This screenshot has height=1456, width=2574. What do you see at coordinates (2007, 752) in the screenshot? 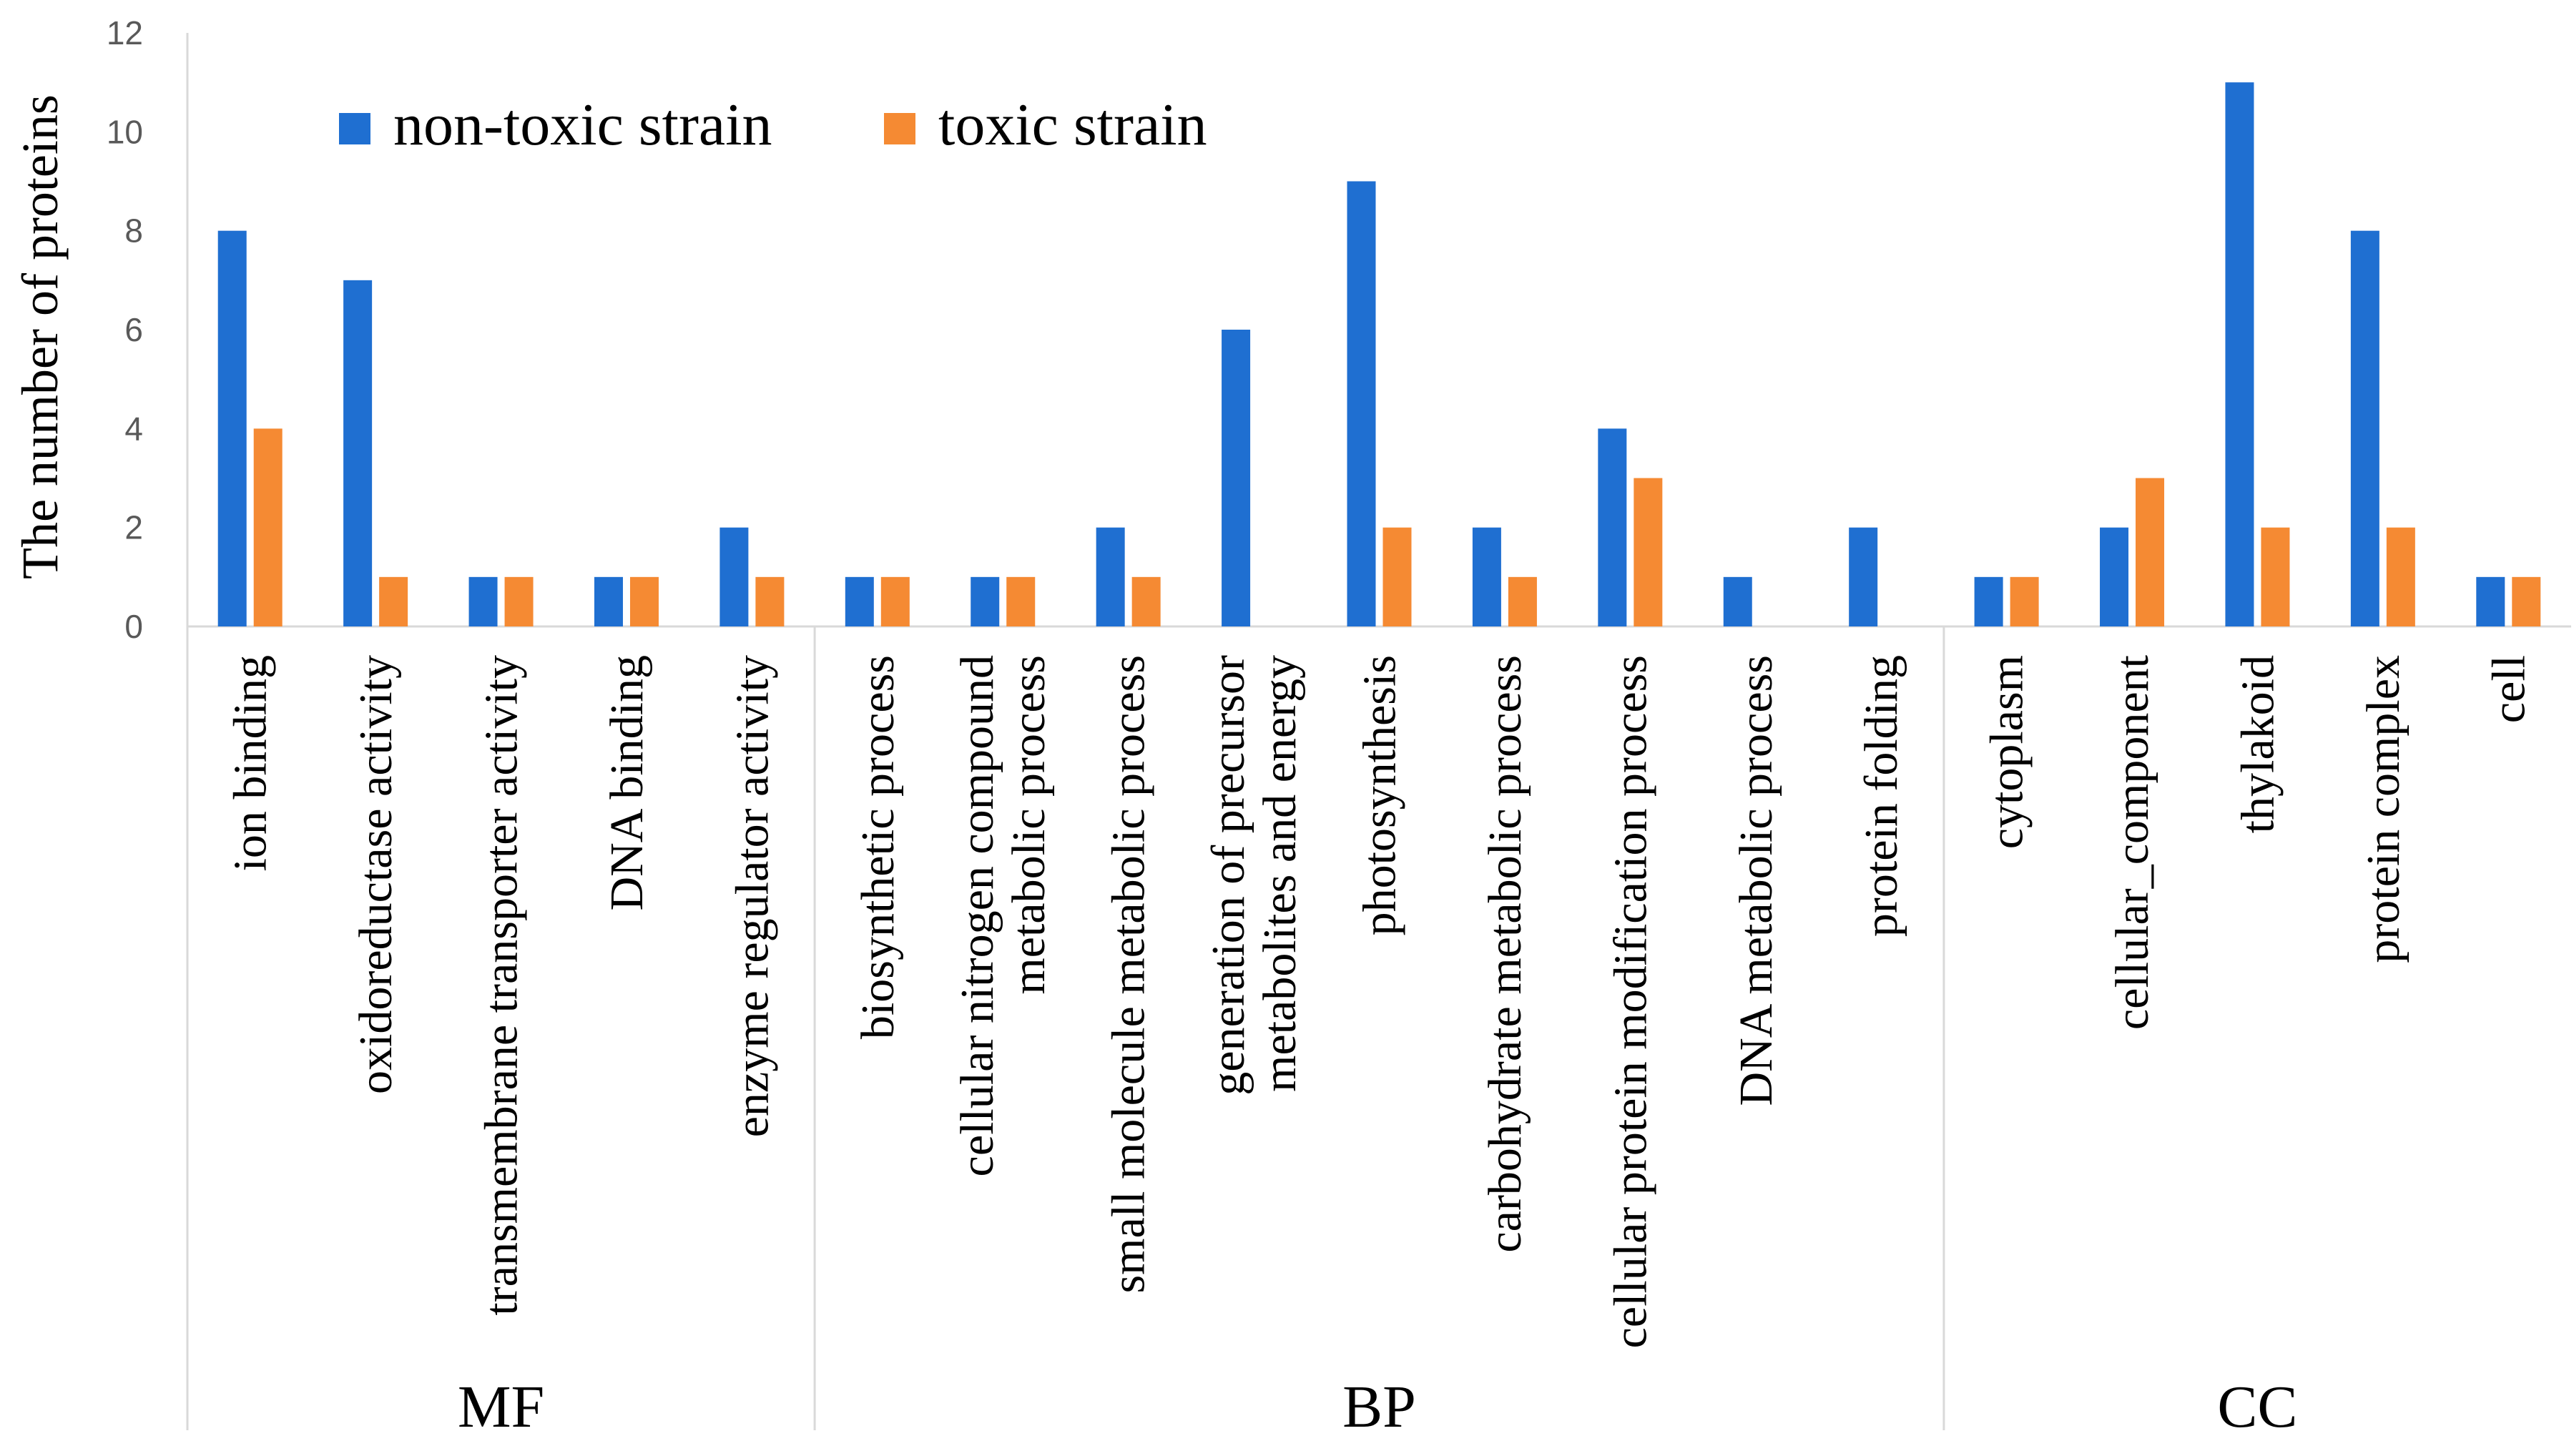
I see `category-label: cytoplasm` at bounding box center [2007, 752].